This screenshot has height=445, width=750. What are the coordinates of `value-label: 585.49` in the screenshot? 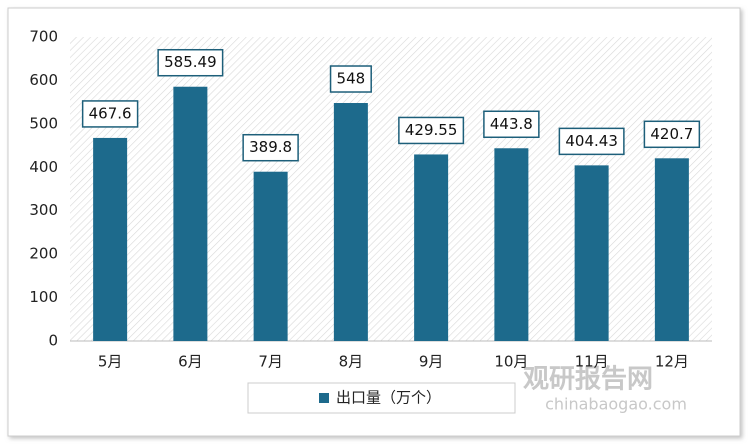 It's located at (190, 62).